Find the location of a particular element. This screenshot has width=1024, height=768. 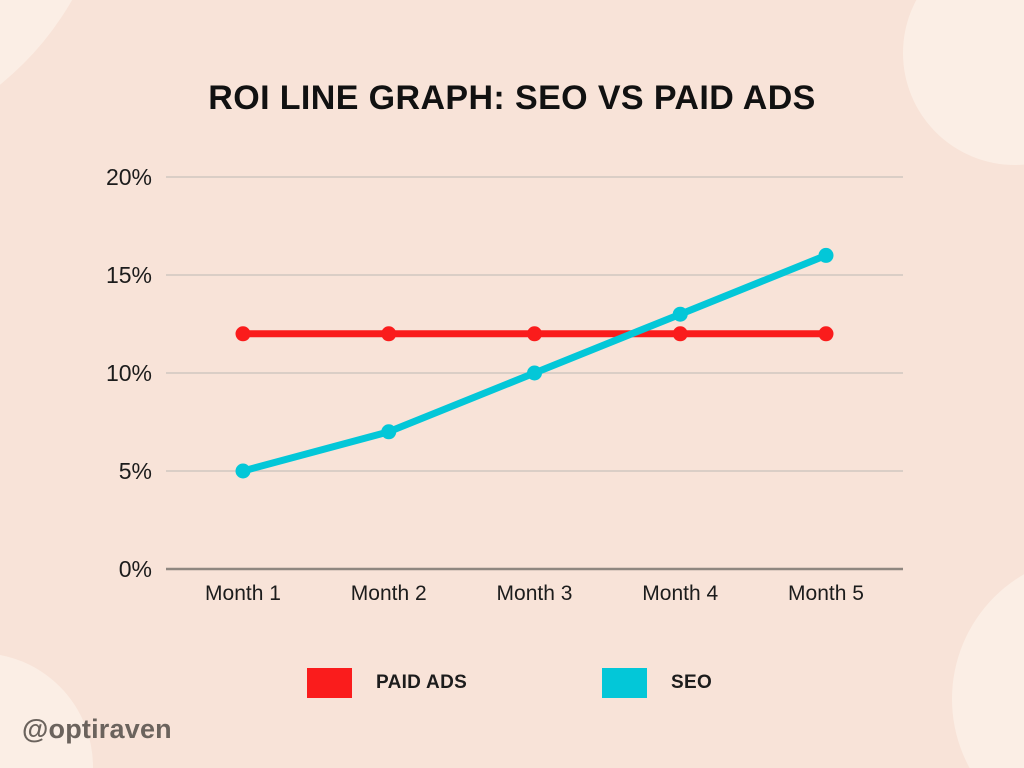

seo-color-swatch is located at coordinates (624, 683).